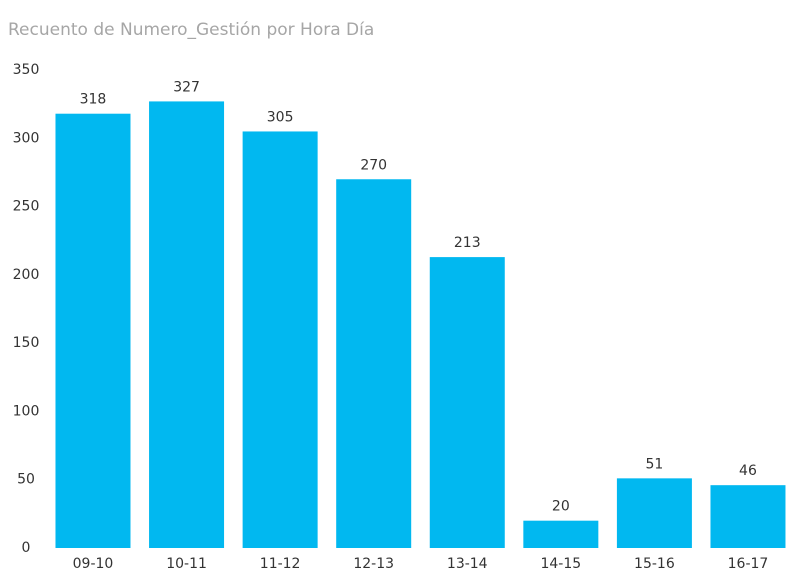  What do you see at coordinates (186, 87) in the screenshot?
I see `data-label: 327` at bounding box center [186, 87].